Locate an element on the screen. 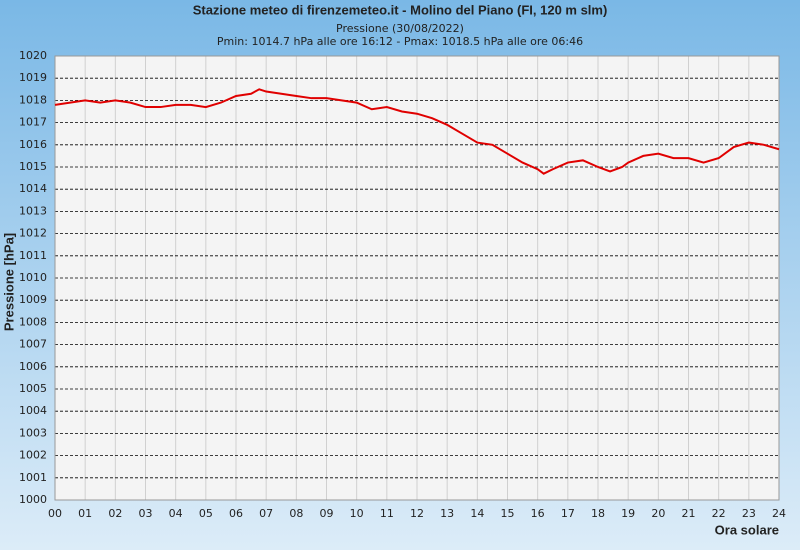 The height and width of the screenshot is (550, 800). y-tick-label: 1013 is located at coordinates (33, 210).